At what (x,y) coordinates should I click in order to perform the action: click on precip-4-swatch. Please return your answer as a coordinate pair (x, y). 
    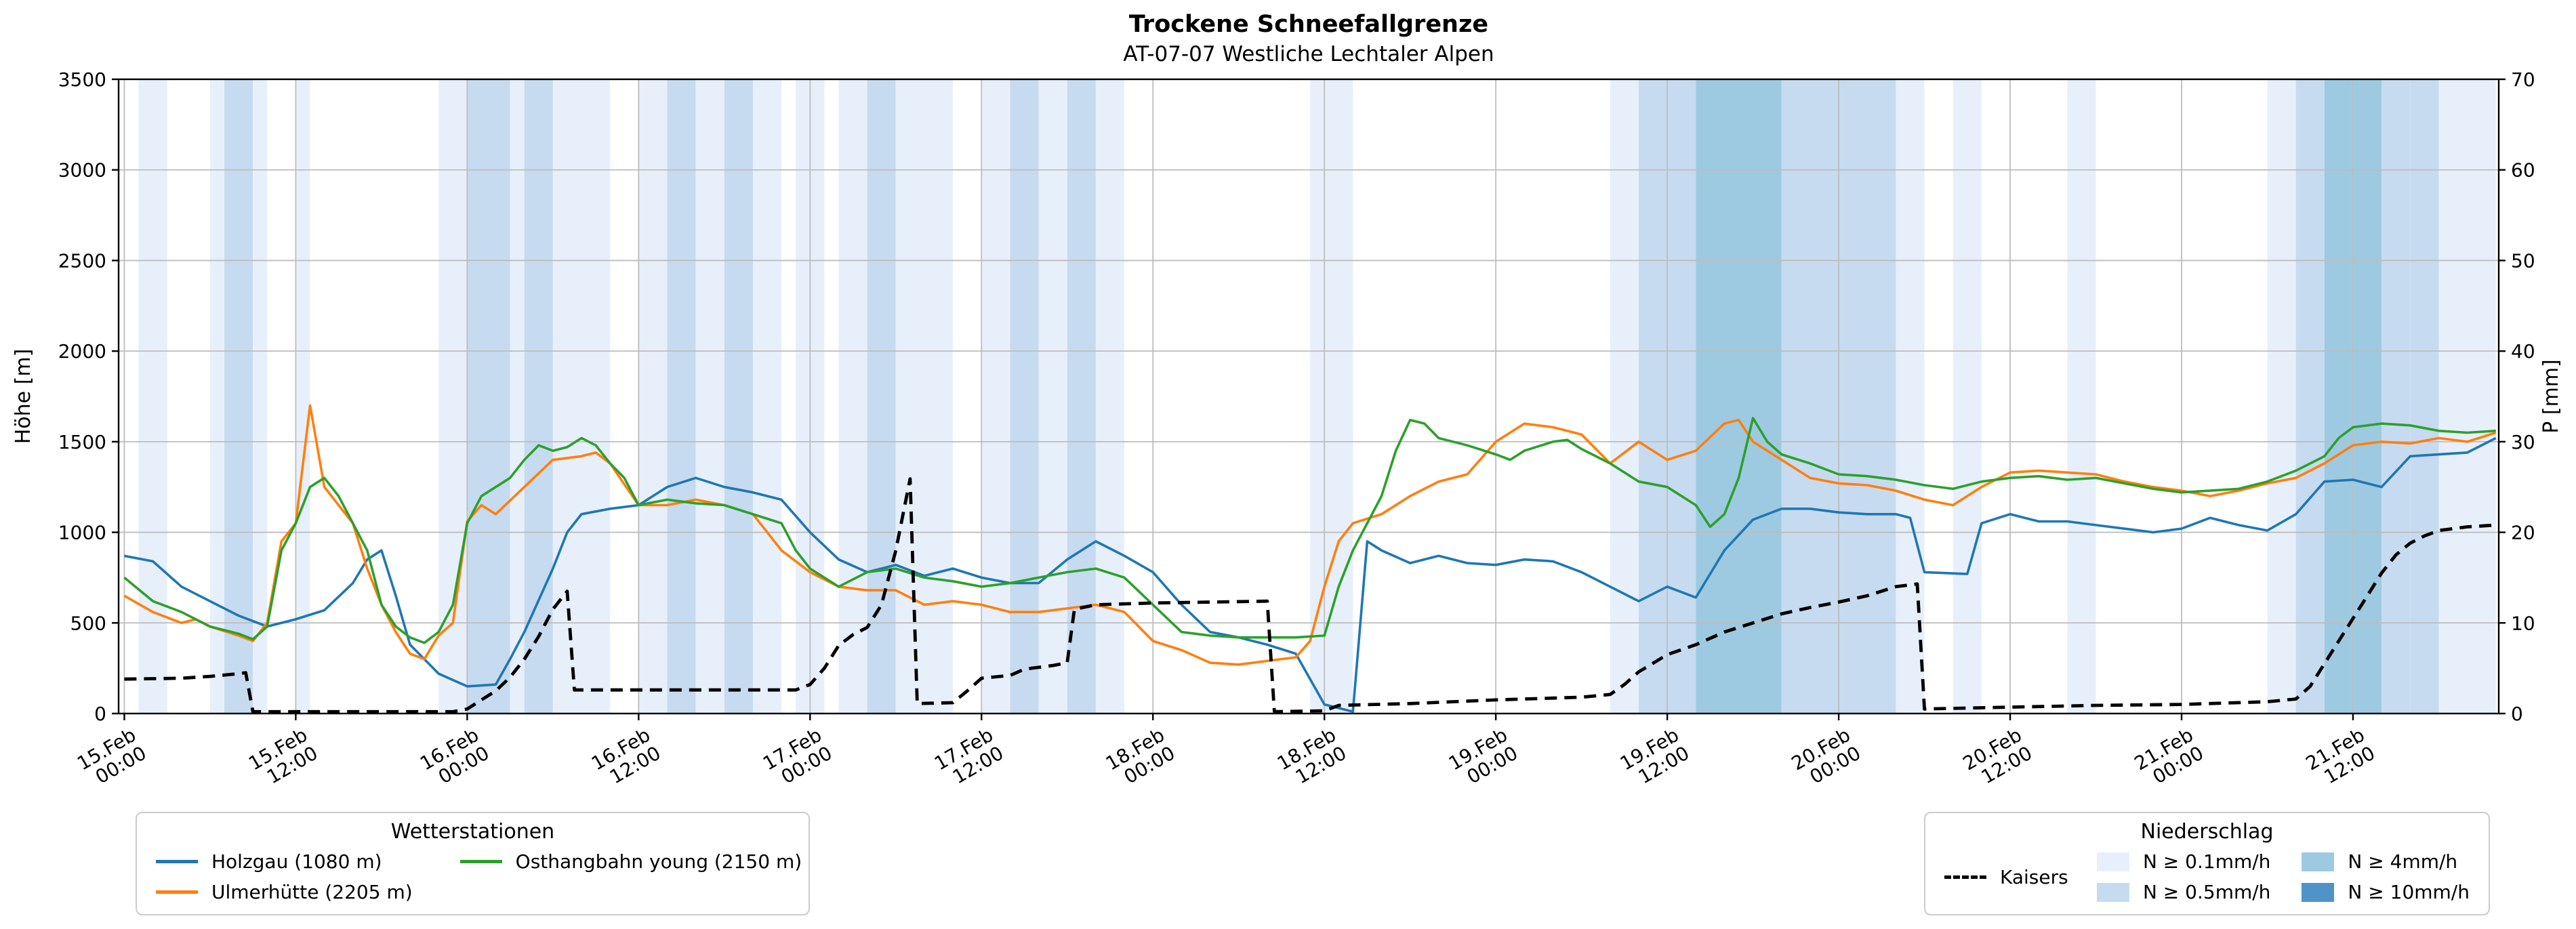
    Looking at the image, I should click on (2318, 862).